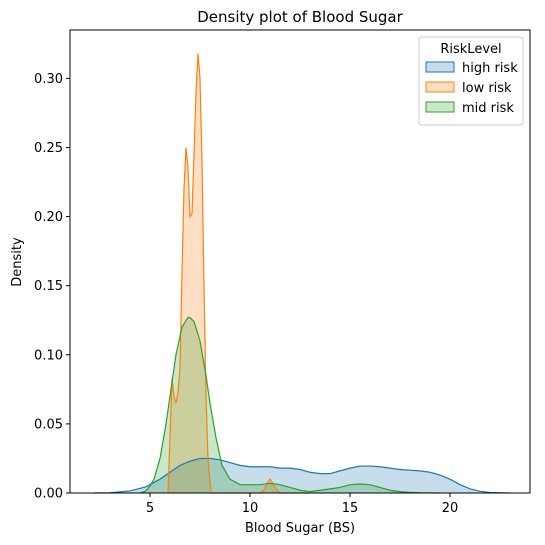  I want to click on legend-label: mid risk, so click(488, 108).